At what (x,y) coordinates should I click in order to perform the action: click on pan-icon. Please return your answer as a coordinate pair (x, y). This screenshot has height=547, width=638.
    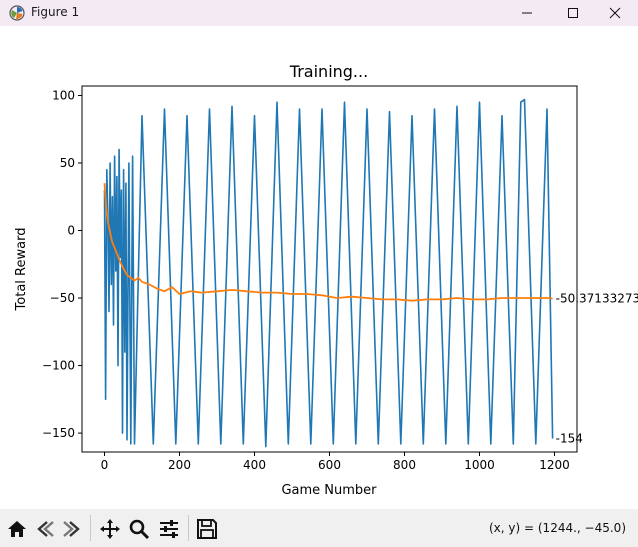
    Looking at the image, I should click on (110, 529).